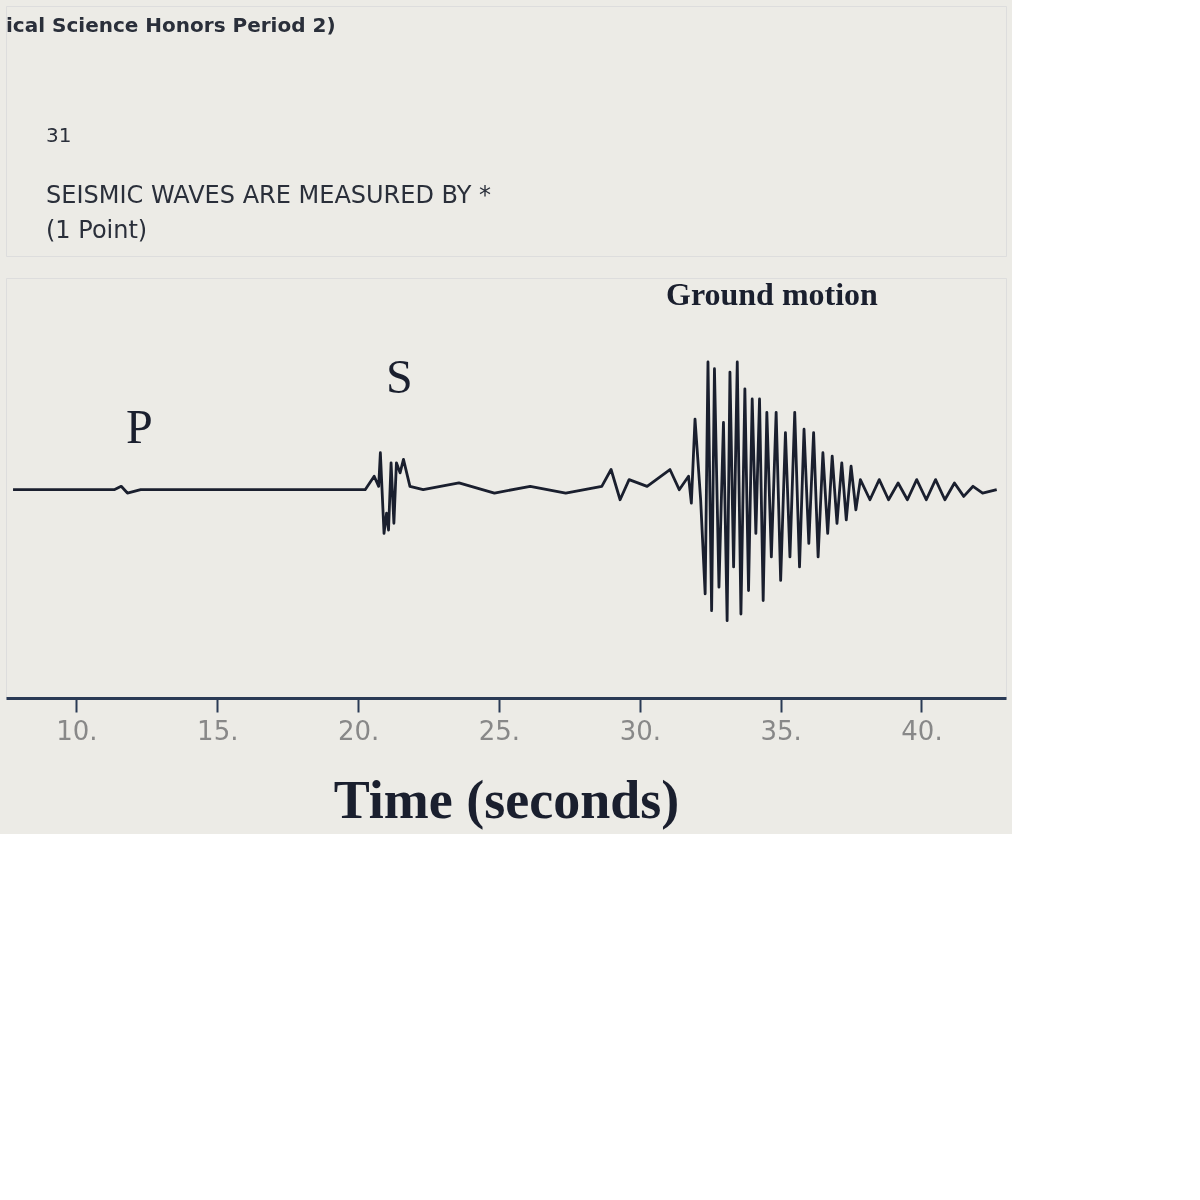 Image resolution: width=1200 pixels, height=1200 pixels. What do you see at coordinates (358, 730) in the screenshot?
I see `x-tick-label: 20.` at bounding box center [358, 730].